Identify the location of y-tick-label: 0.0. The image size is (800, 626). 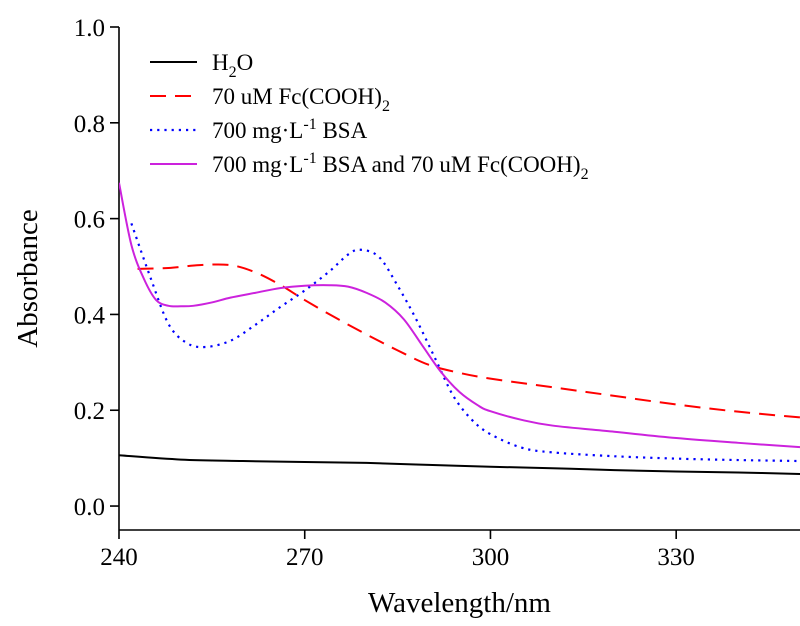
(89, 507).